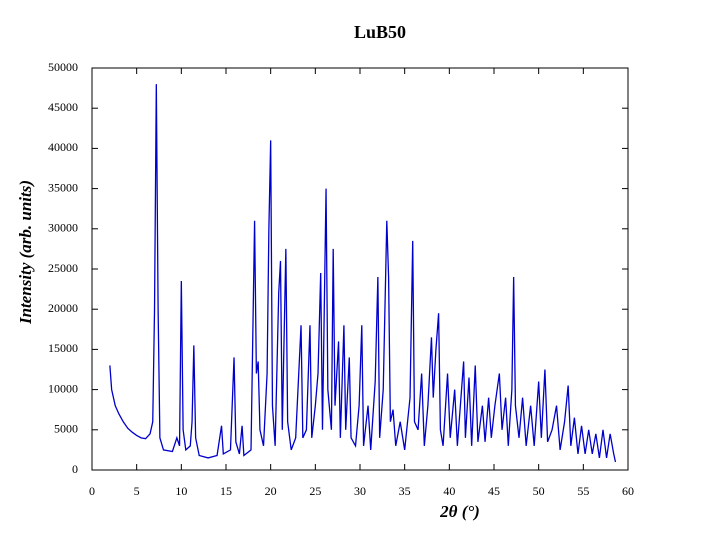  I want to click on x-tick-label: 5, so click(137, 491).